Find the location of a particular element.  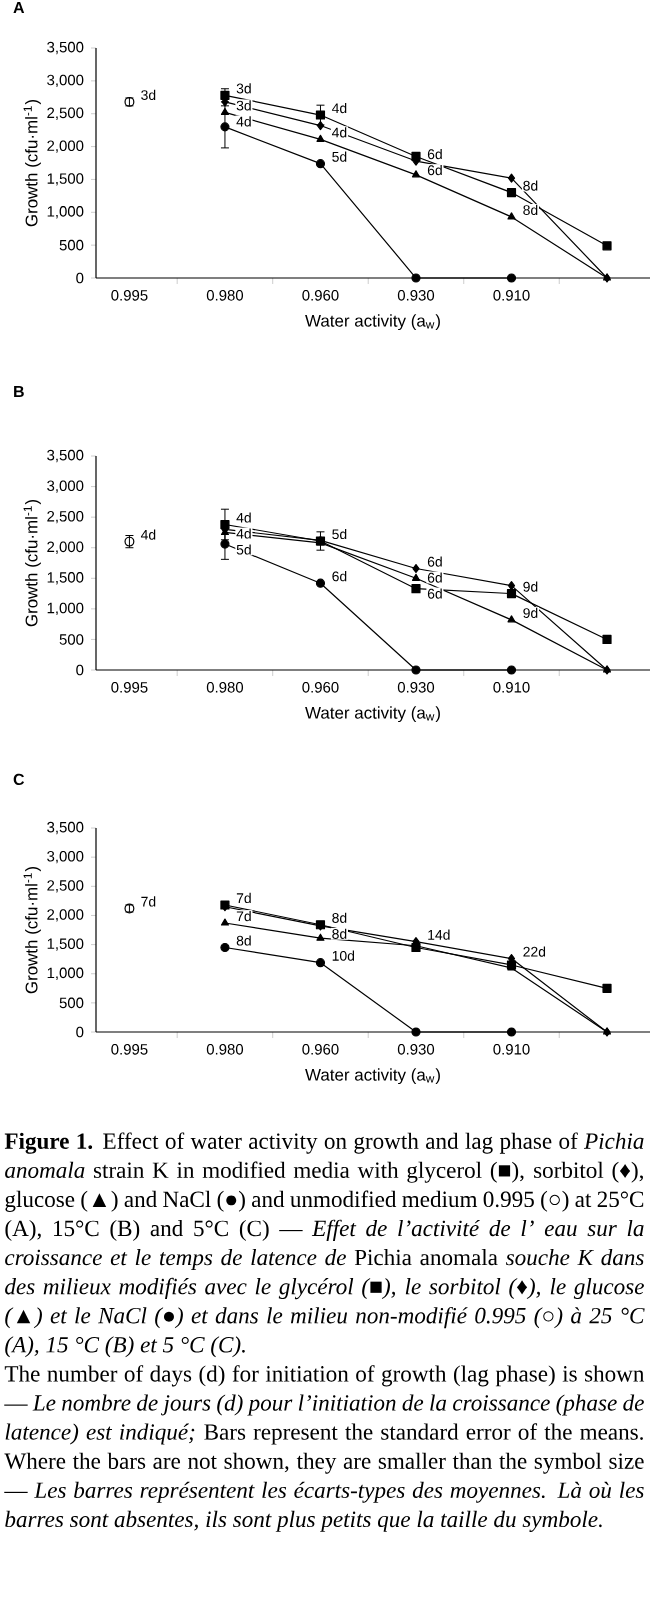

text: Figure 1. Effect of water activity on growth and lag phase of Pichia anomala strain K in modified media with glycerol (■), sorbitol (♦), glucose (▲) and NaCl (●) and unmodified medium 0.995 (○) at 25°C (A), 15°C (B) and 5°C (C) — Effet de l’activité de l’ eau sur la croissance et le temps de latence de Pichia anomala souche K dans des milieux modifiés avec le glycérol (■), le sorbitol (♦), le glucose (▲) et le NaCl (●) et dans le milieu non-modifié 0.995 (○) à 25 °C (A), 15 °C (B) et 5 °C (C). is located at coordinates (324, 1245).